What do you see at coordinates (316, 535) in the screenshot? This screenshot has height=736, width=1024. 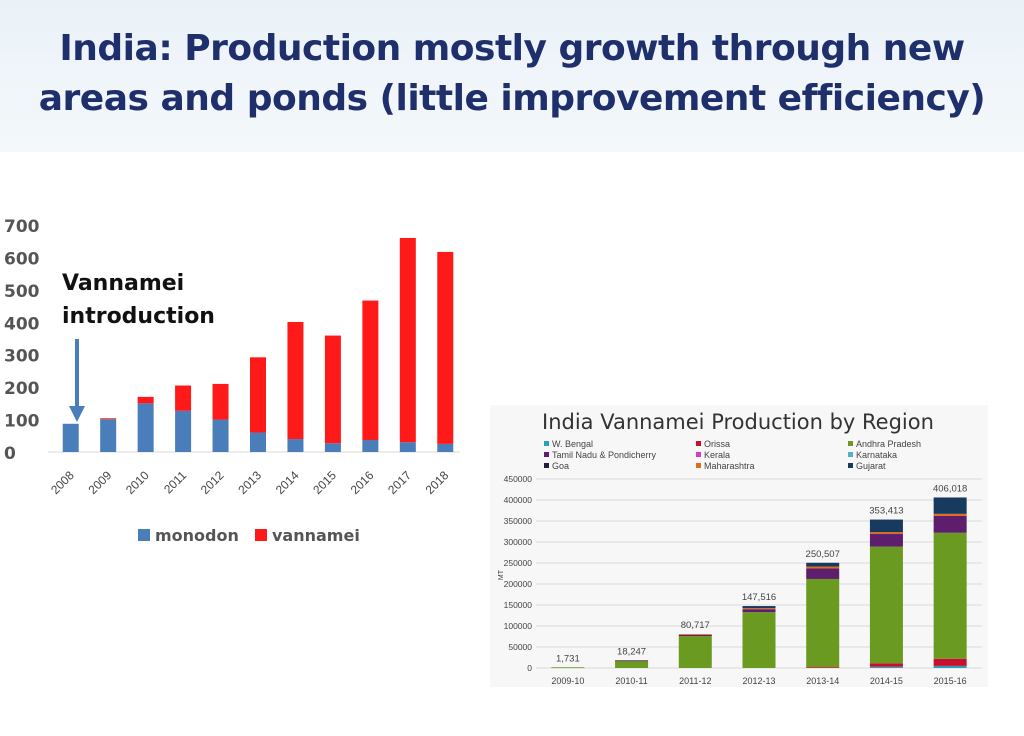 I see `legend-label-vannamei: vannamei` at bounding box center [316, 535].